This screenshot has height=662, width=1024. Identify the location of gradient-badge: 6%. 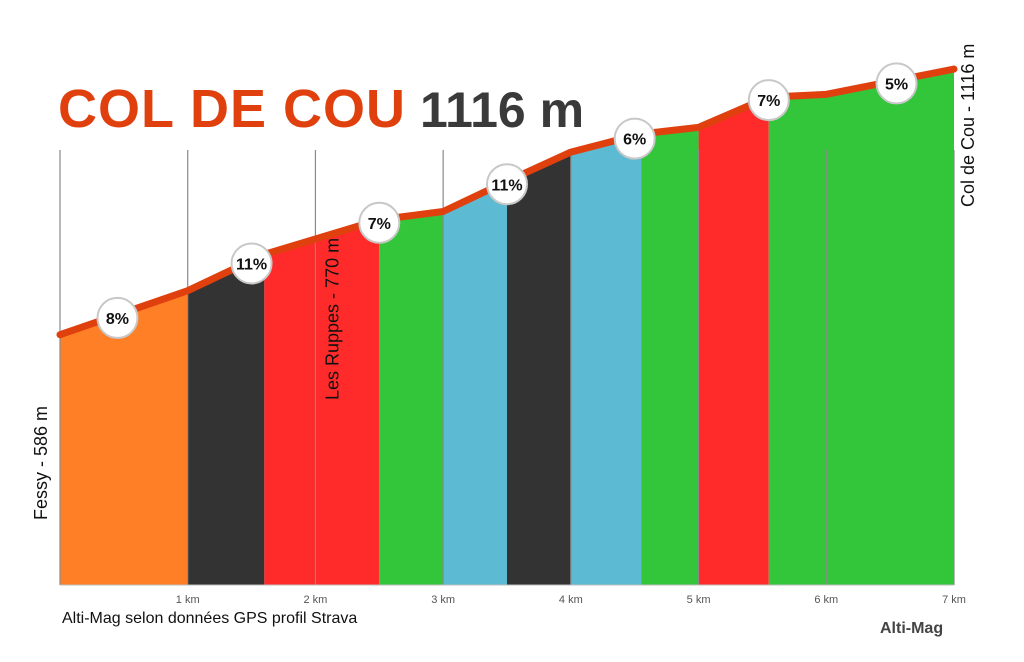
(634, 138).